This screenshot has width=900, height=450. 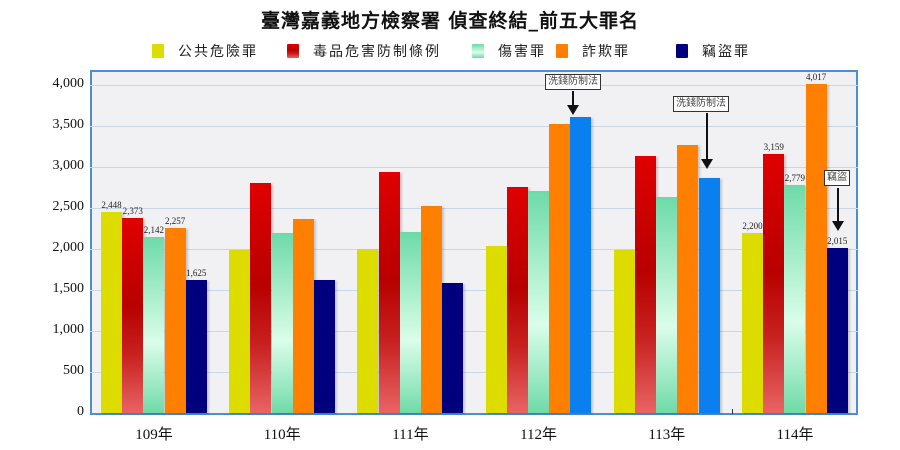 What do you see at coordinates (688, 279) in the screenshot?
I see `bar-113年-3` at bounding box center [688, 279].